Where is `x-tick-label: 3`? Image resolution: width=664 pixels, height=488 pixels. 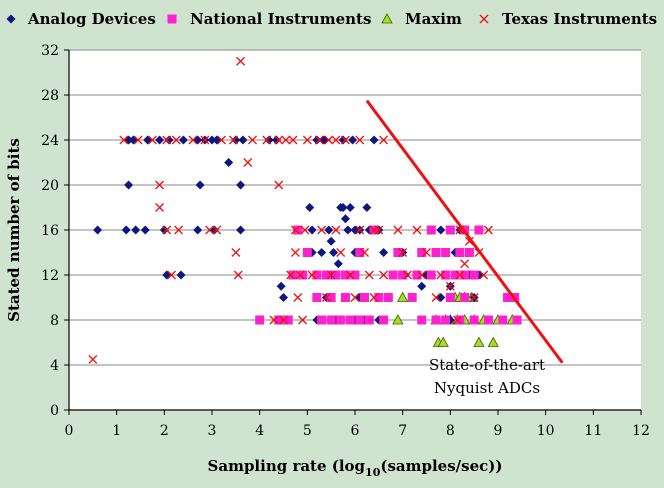 x-tick-label: 3 is located at coordinates (212, 431).